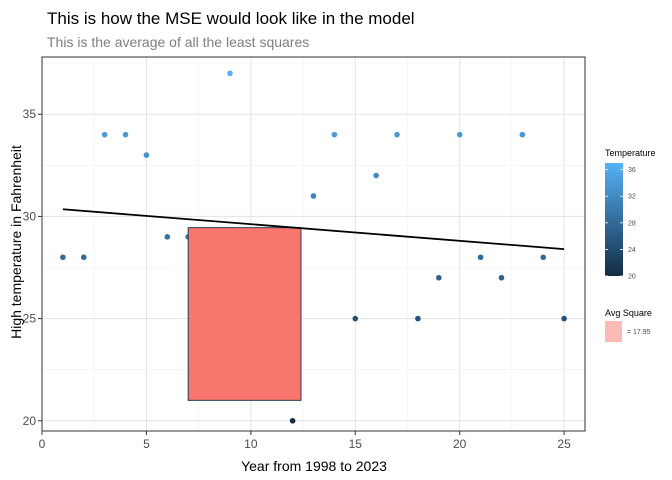  Describe the element at coordinates (42, 444) in the screenshot. I see `x-tick-label: 0` at that location.